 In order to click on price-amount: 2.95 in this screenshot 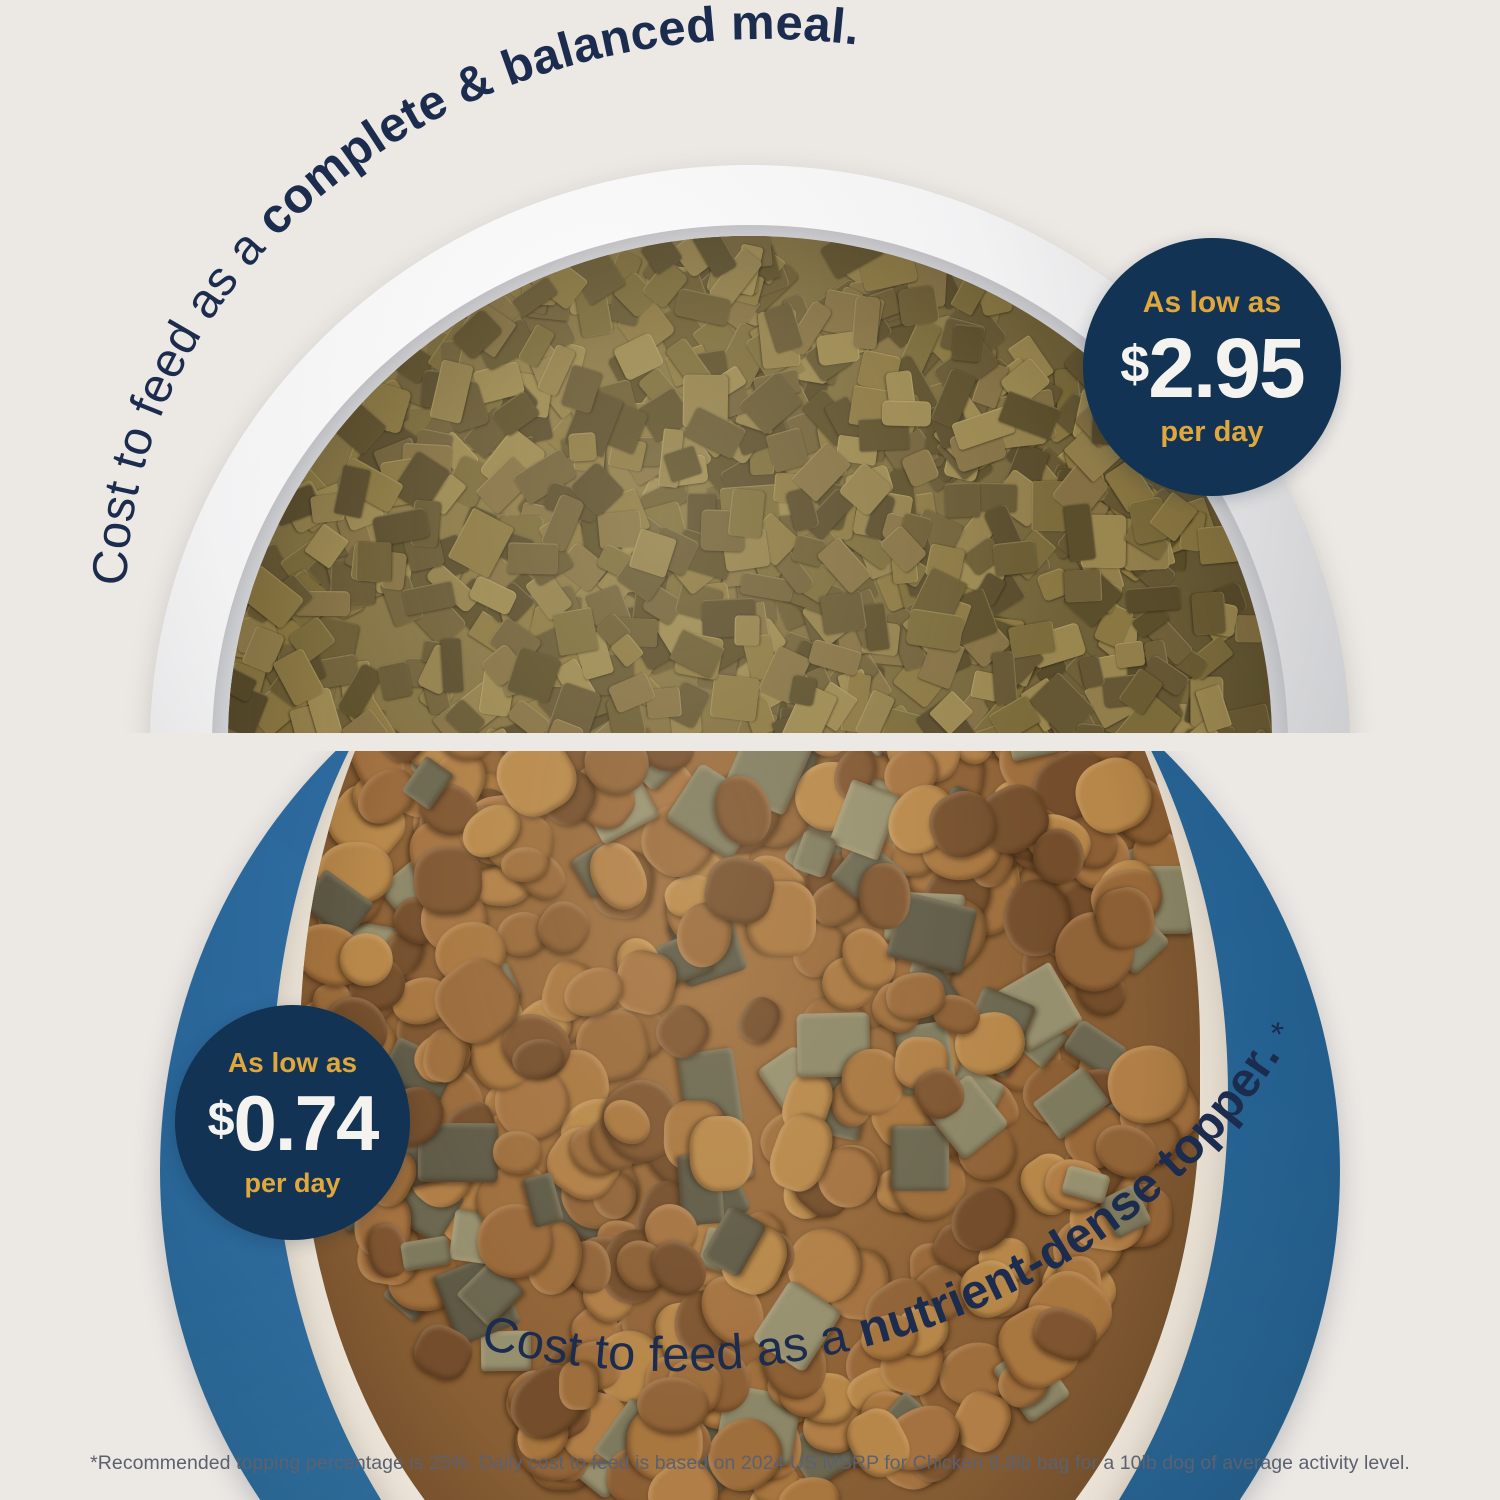, I will do `click(1226, 367)`.